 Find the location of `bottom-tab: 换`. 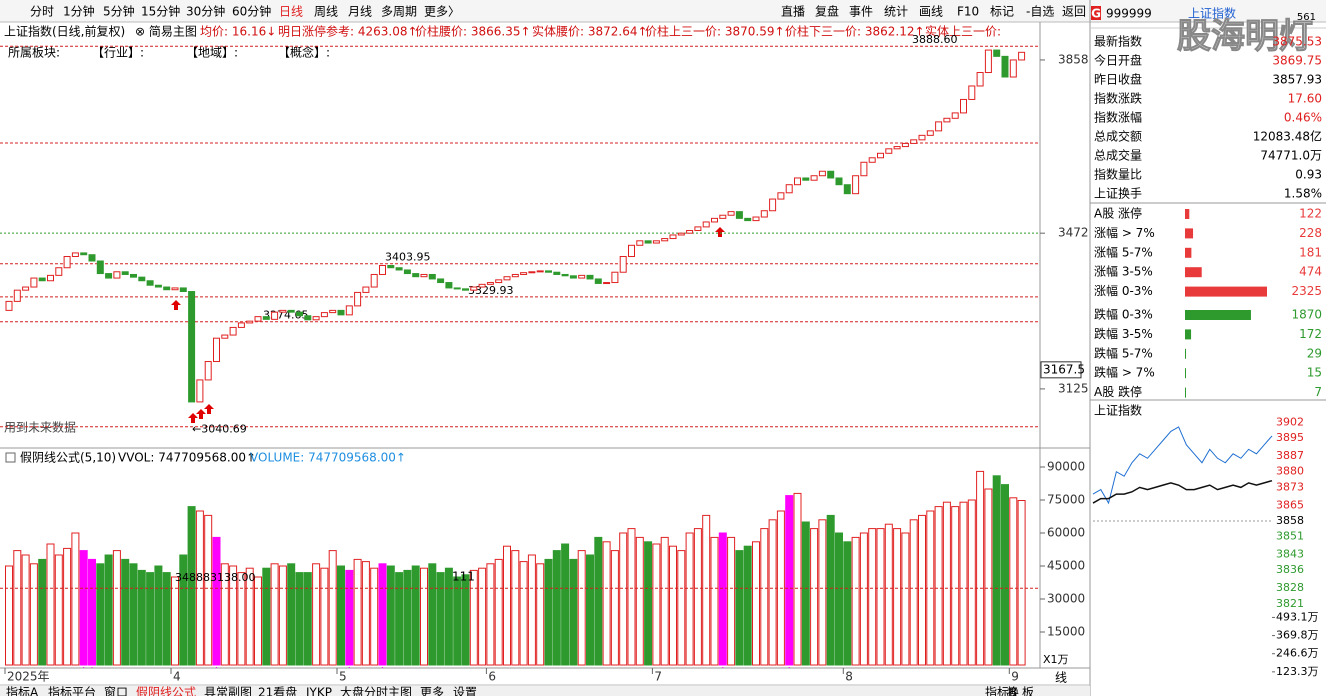

bottom-tab: 换 is located at coordinates (1013, 691).